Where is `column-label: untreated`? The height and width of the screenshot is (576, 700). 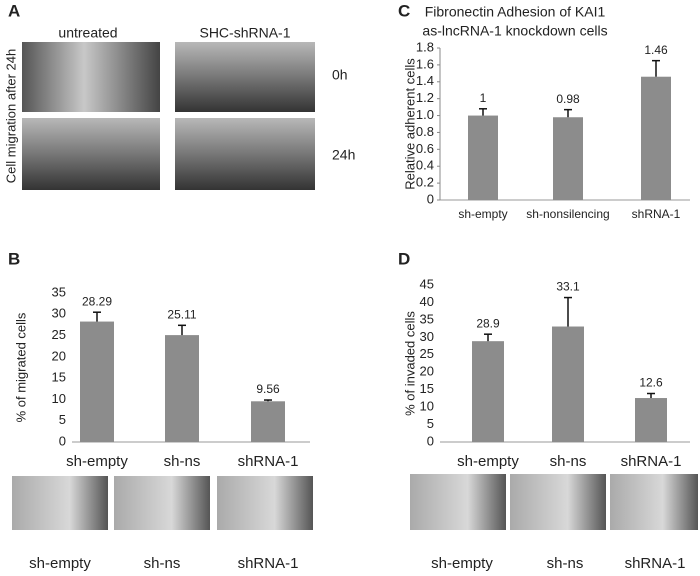 column-label: untreated is located at coordinates (87, 33).